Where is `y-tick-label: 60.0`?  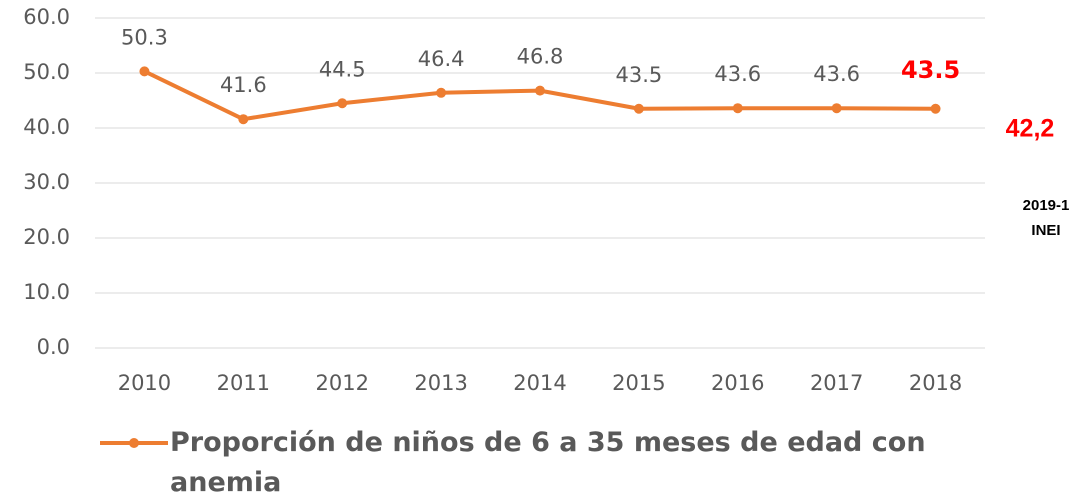
y-tick-label: 60.0 is located at coordinates (46, 17).